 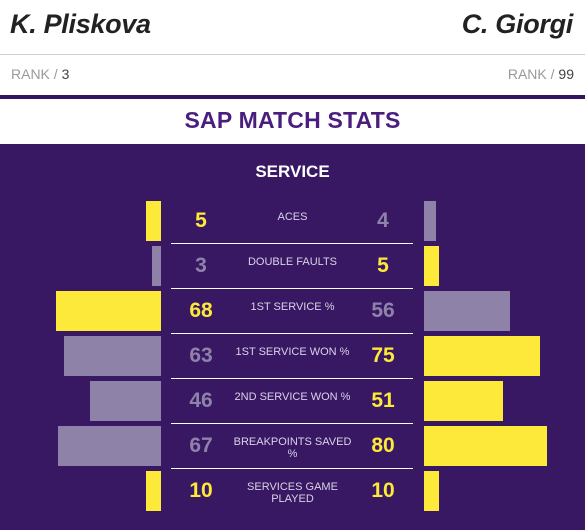 What do you see at coordinates (383, 220) in the screenshot?
I see `right-stat-value: 4` at bounding box center [383, 220].